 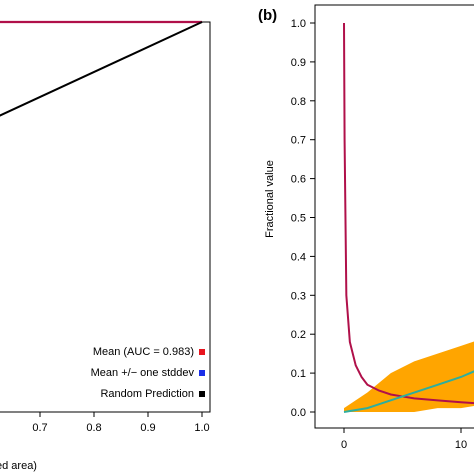 I want to click on panel-a-x-axis-label: ed area), so click(x=18, y=466).